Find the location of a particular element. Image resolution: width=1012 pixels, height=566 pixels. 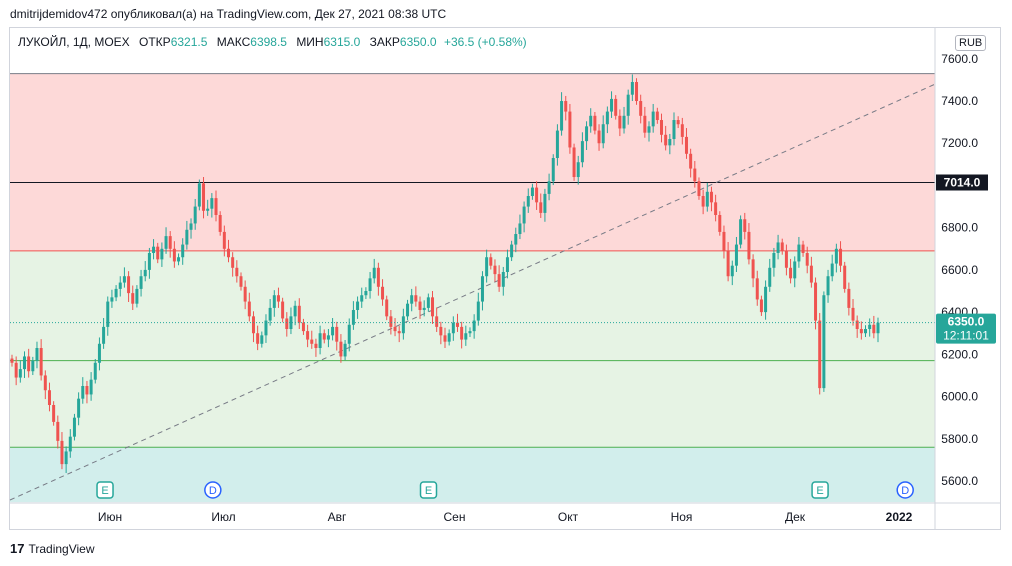

event-marker: D is located at coordinates (905, 490).